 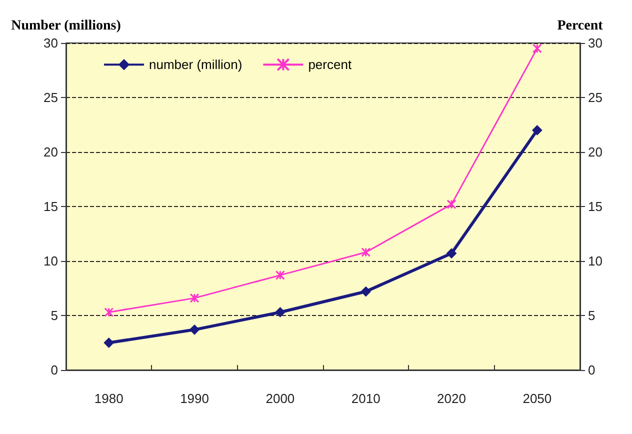 I want to click on y-tick-label: 15, so click(x=51, y=206).